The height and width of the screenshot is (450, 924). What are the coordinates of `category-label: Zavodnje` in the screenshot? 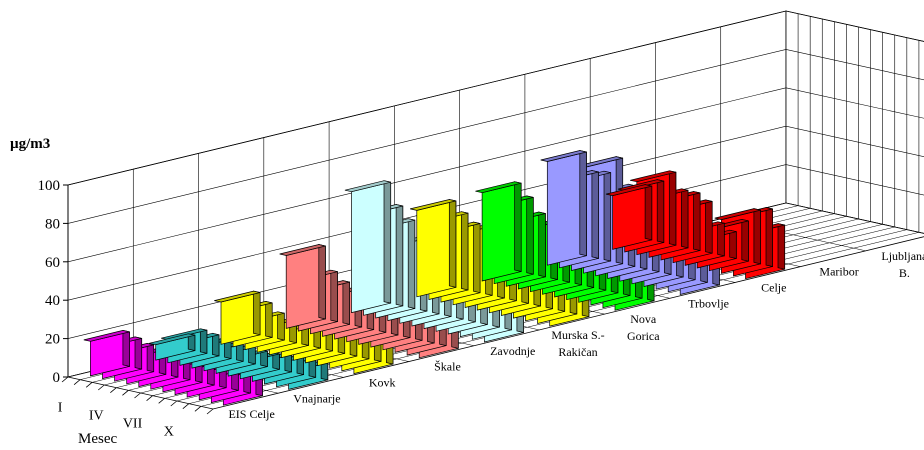 It's located at (512, 351).